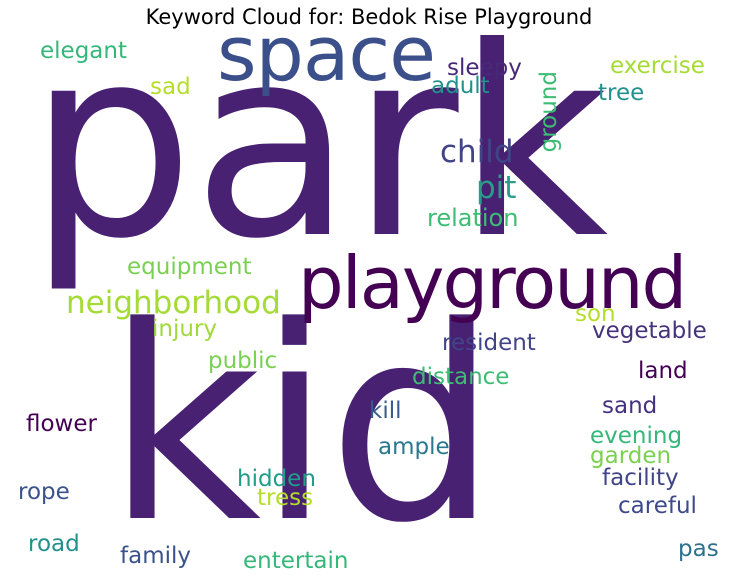 The width and height of the screenshot is (738, 583). Describe the element at coordinates (630, 406) in the screenshot. I see `word-sand: sand` at that location.